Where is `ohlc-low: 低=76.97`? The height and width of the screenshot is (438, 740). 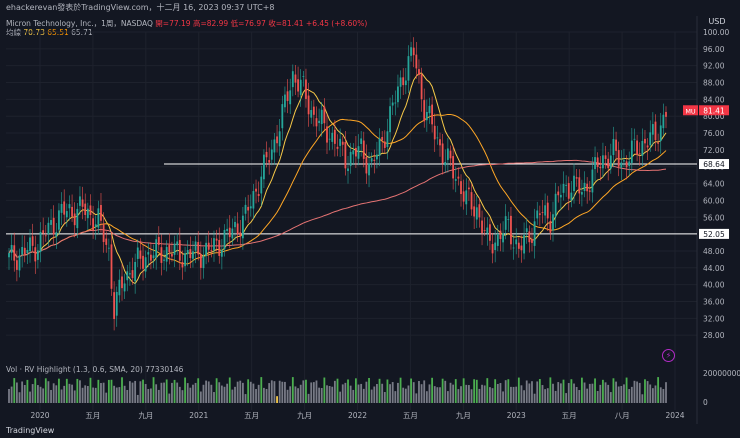
ohlc-low: 低=76.97 is located at coordinates (248, 23).